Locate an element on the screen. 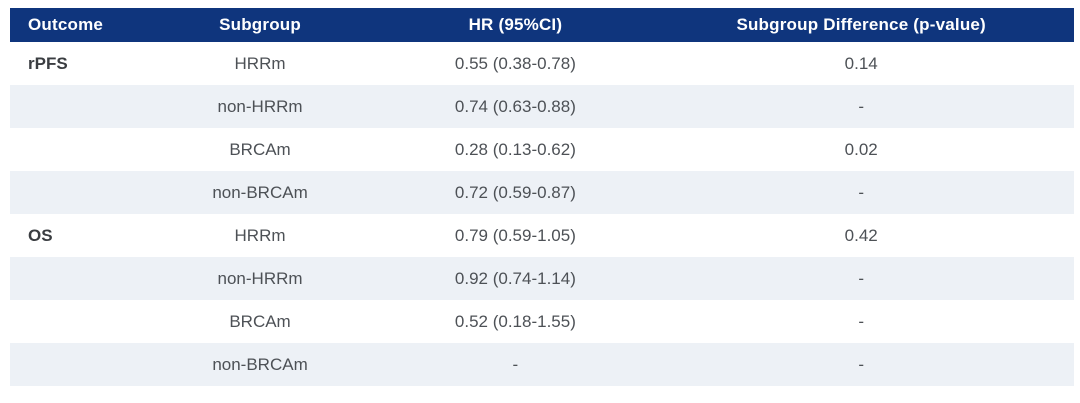 The image size is (1080, 403). cell-hr-95ci: 0.79 (0.59-1.05) is located at coordinates (515, 235).